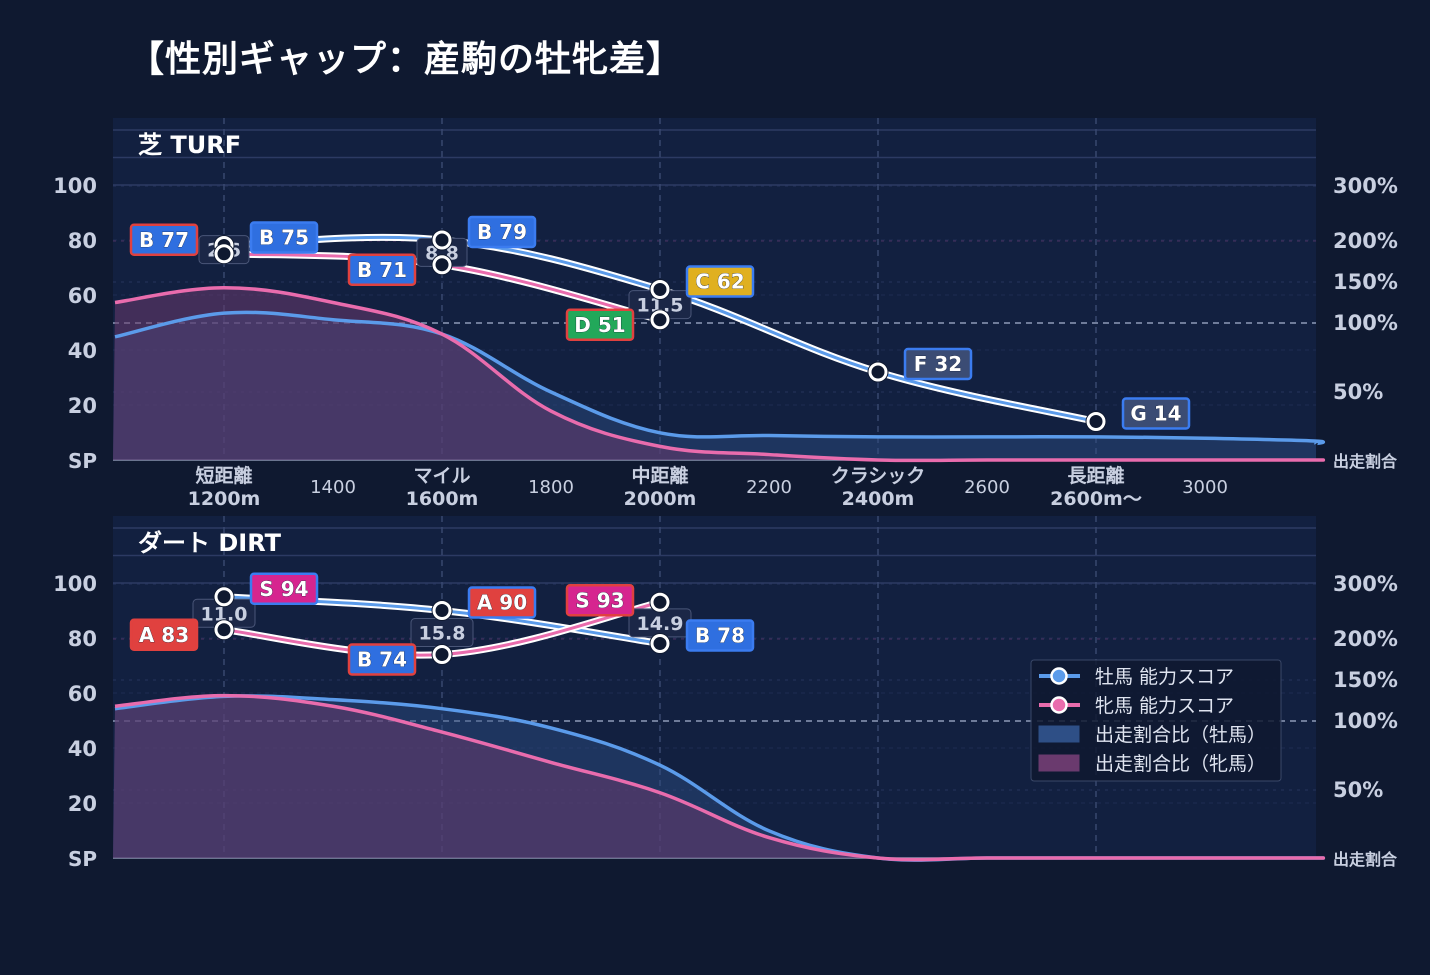 The image size is (1430, 975). I want to click on legend-box, so click(1156, 720).